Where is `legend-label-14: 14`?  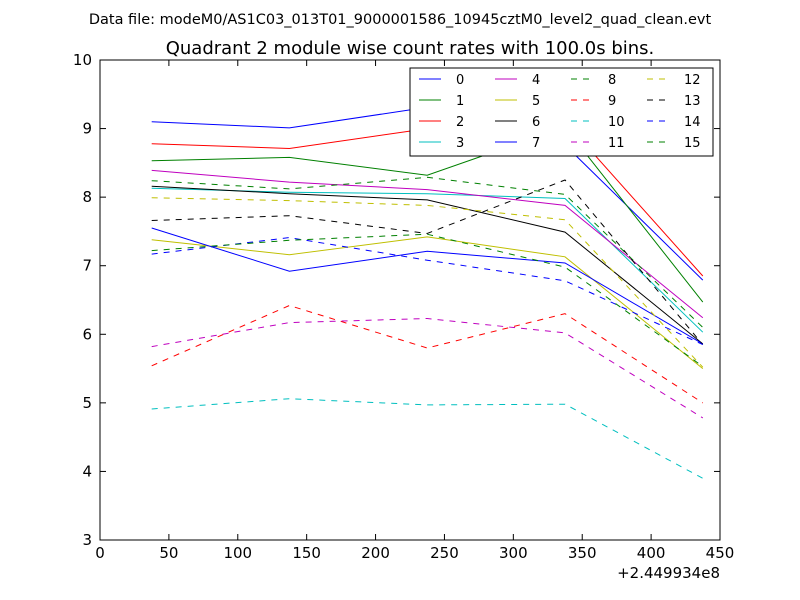
legend-label-14: 14 is located at coordinates (692, 122).